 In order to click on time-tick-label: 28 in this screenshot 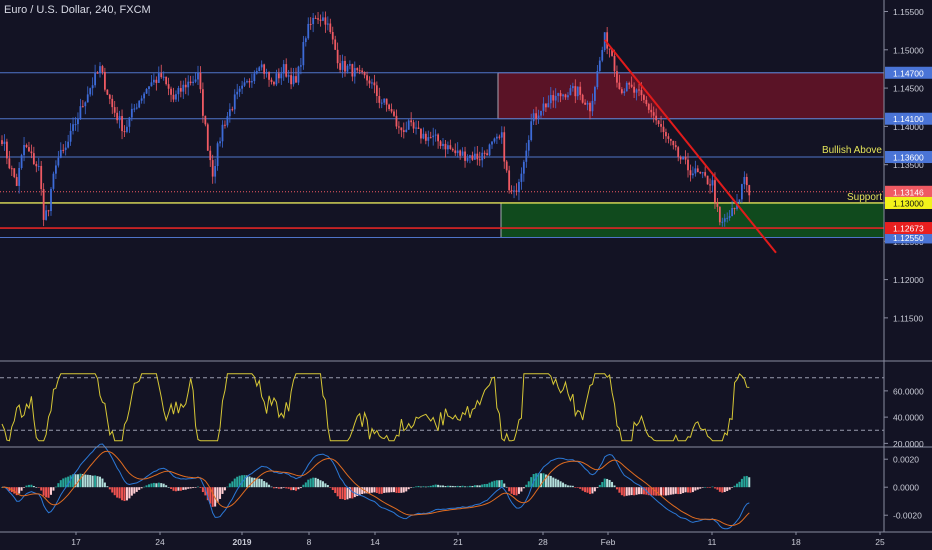, I will do `click(543, 542)`.